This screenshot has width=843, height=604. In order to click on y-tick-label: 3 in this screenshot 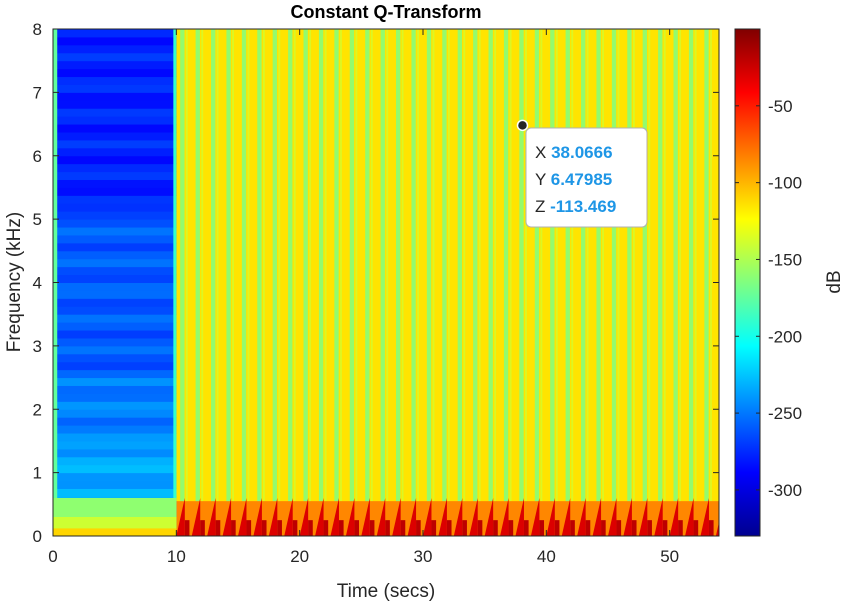, I will do `click(37, 346)`.